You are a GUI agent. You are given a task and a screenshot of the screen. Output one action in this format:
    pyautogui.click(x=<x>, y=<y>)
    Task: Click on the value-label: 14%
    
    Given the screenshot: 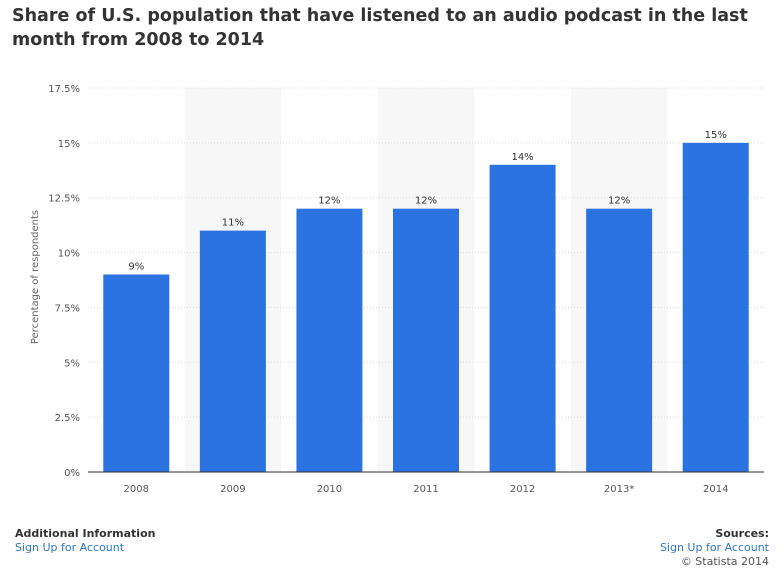 What is the action you would take?
    pyautogui.click(x=522, y=157)
    